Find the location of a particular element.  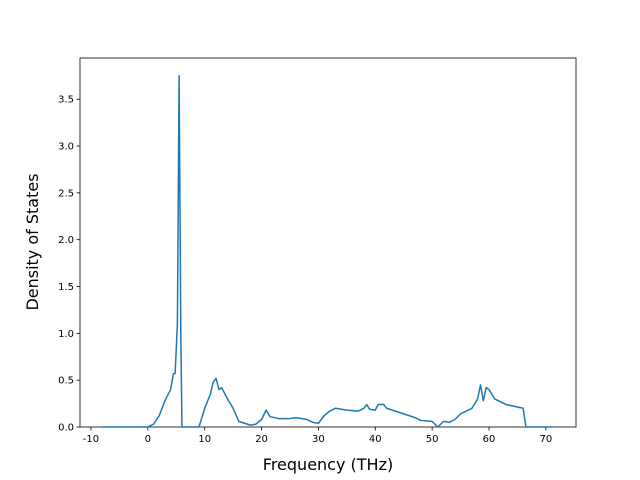

y-tick-label: 2.5 is located at coordinates (66, 193).